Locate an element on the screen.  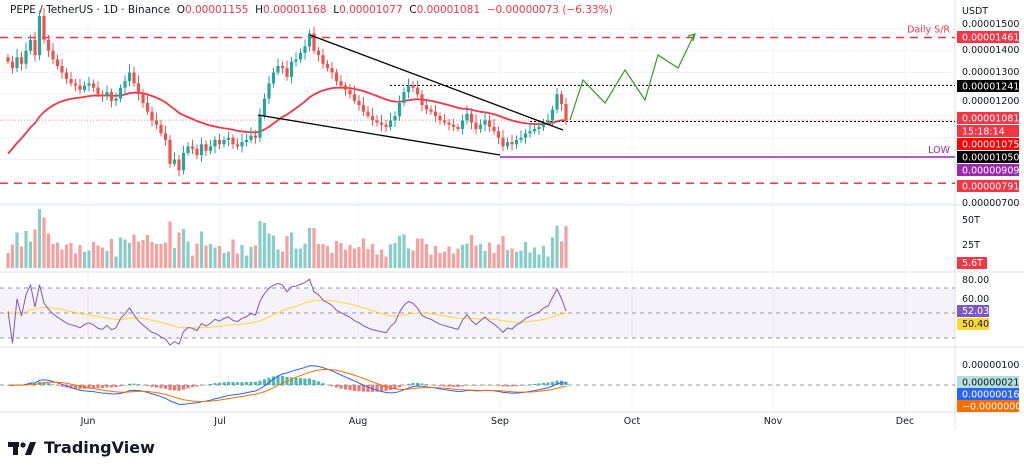
macd-tag: 0.00000016 is located at coordinates (990, 395).